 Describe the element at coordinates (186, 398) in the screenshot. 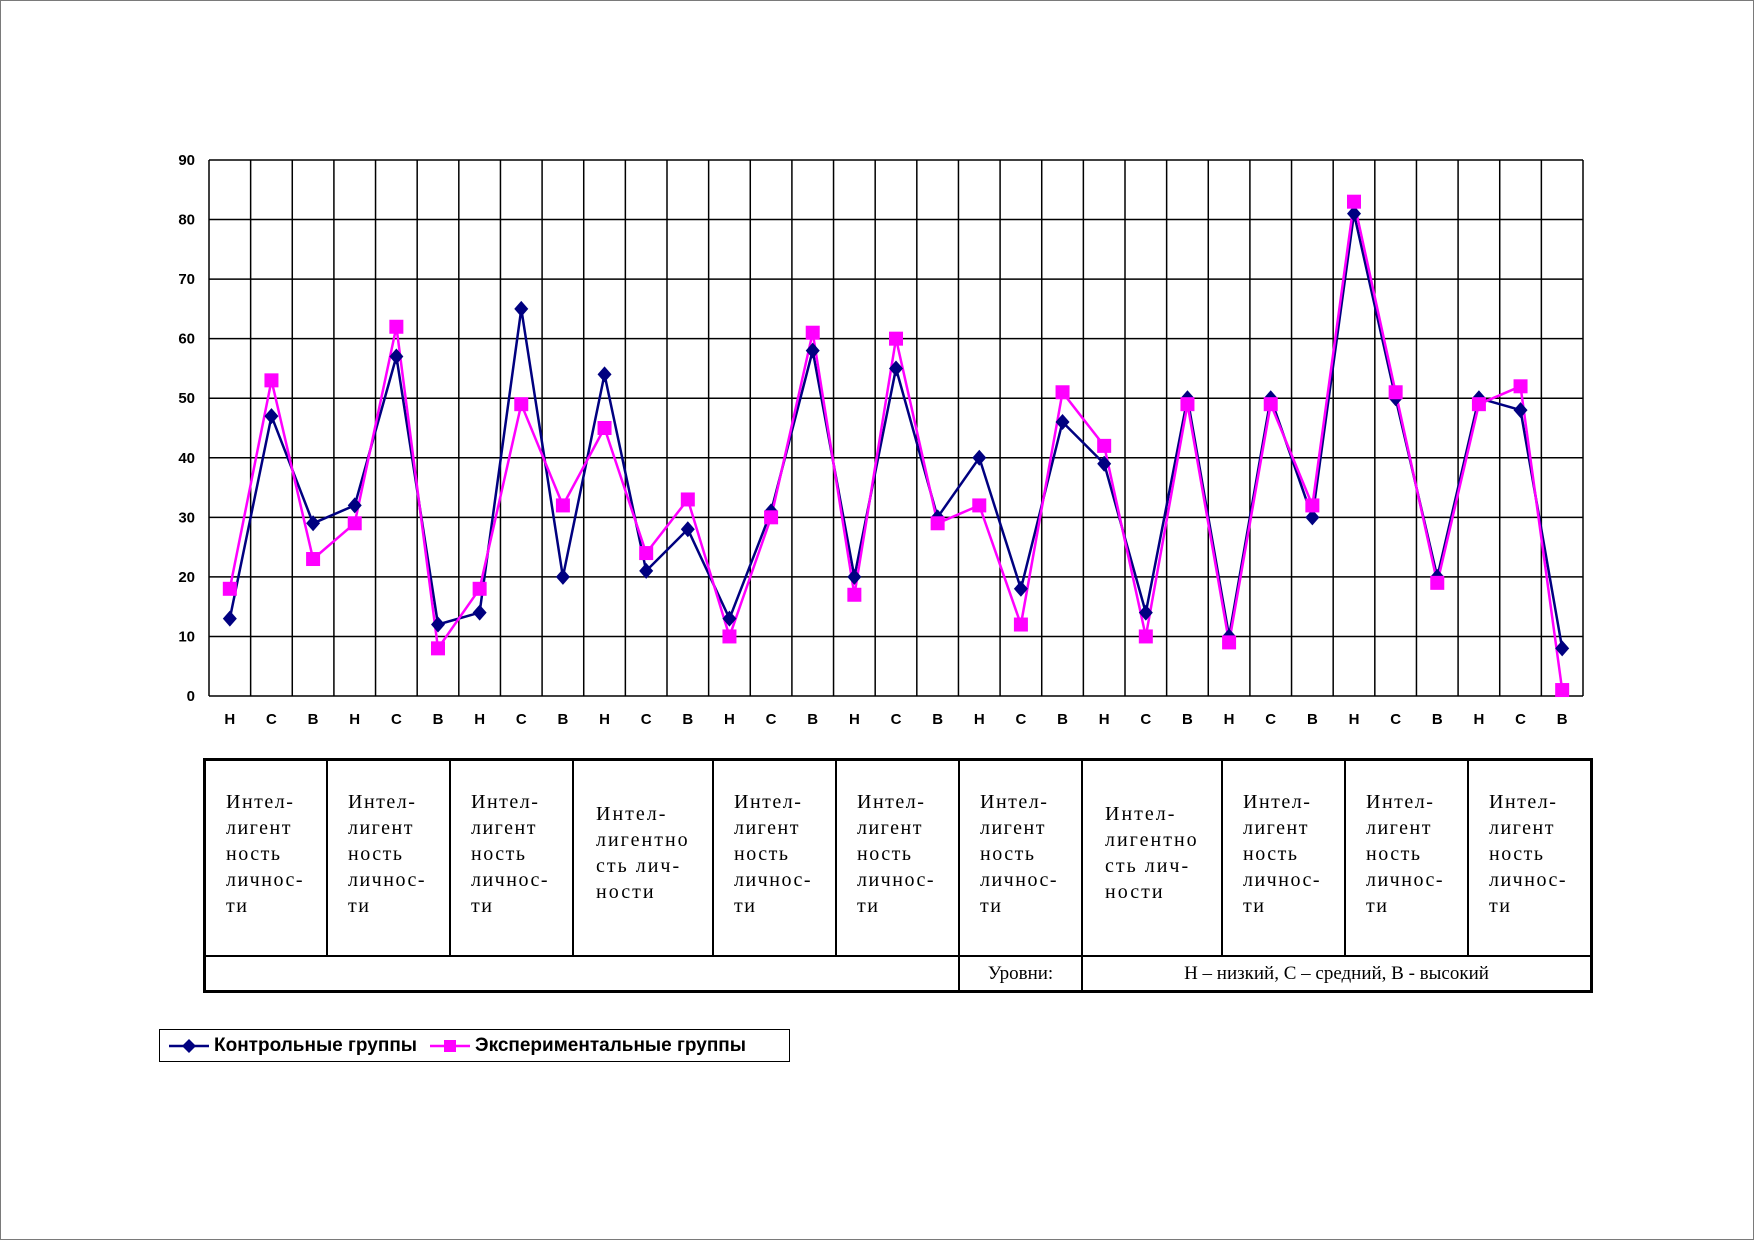

I see `y-tick-label: 50` at that location.